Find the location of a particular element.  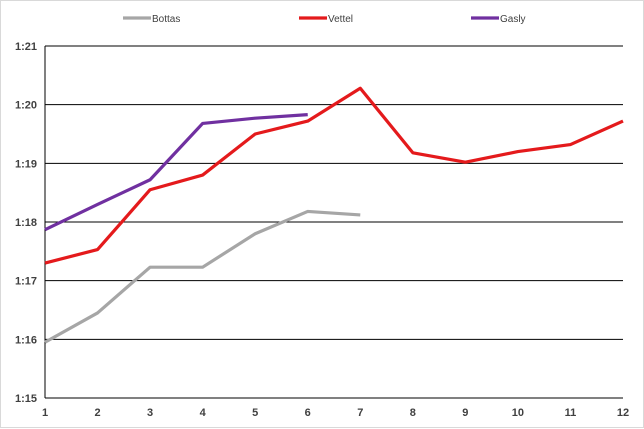

y-axis-ticks: 1:15 1:16 1:17 1:18 1:19 1:20 1:21 is located at coordinates (26, 223).